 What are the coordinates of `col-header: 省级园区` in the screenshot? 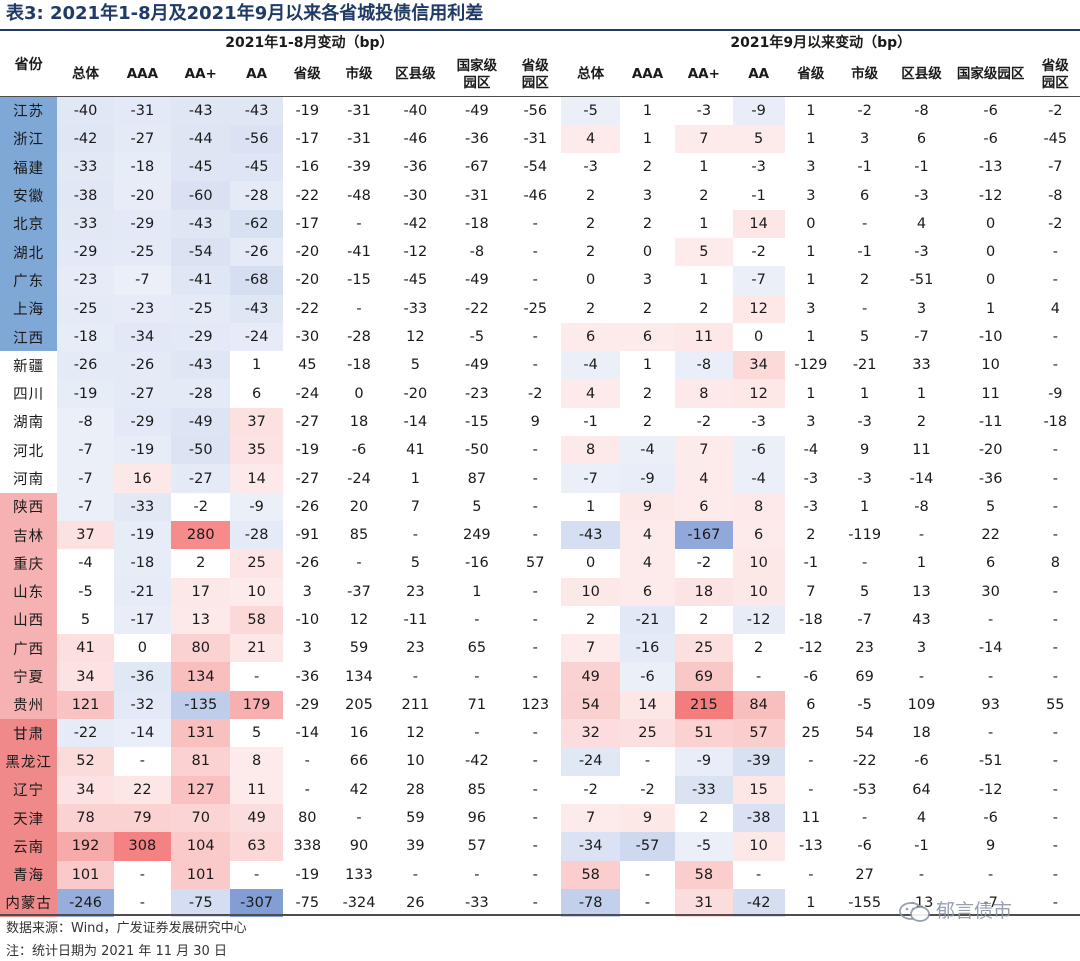 It's located at (1055, 75).